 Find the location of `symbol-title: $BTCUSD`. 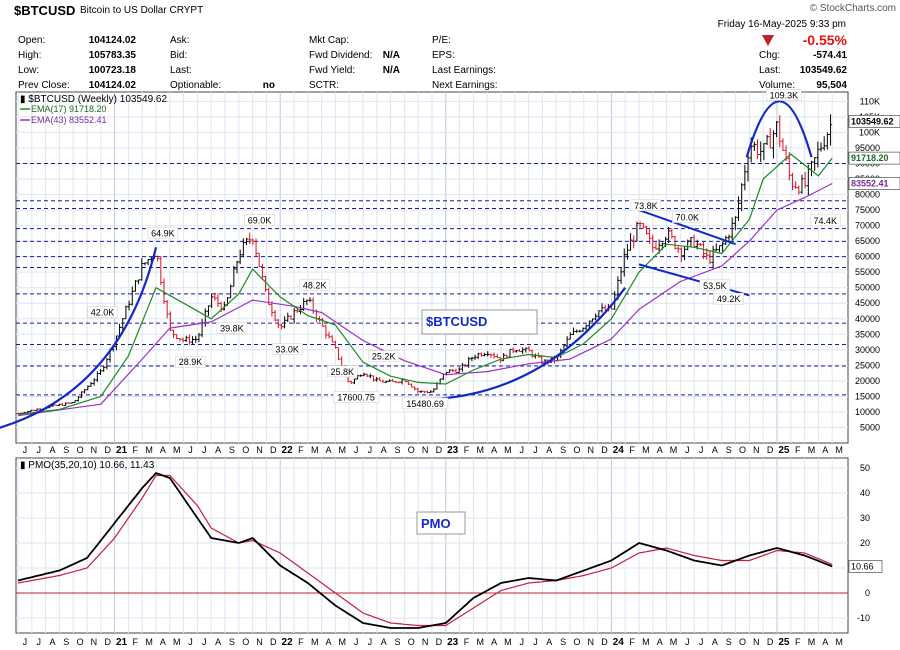

symbol-title: $BTCUSD is located at coordinates (45, 10).